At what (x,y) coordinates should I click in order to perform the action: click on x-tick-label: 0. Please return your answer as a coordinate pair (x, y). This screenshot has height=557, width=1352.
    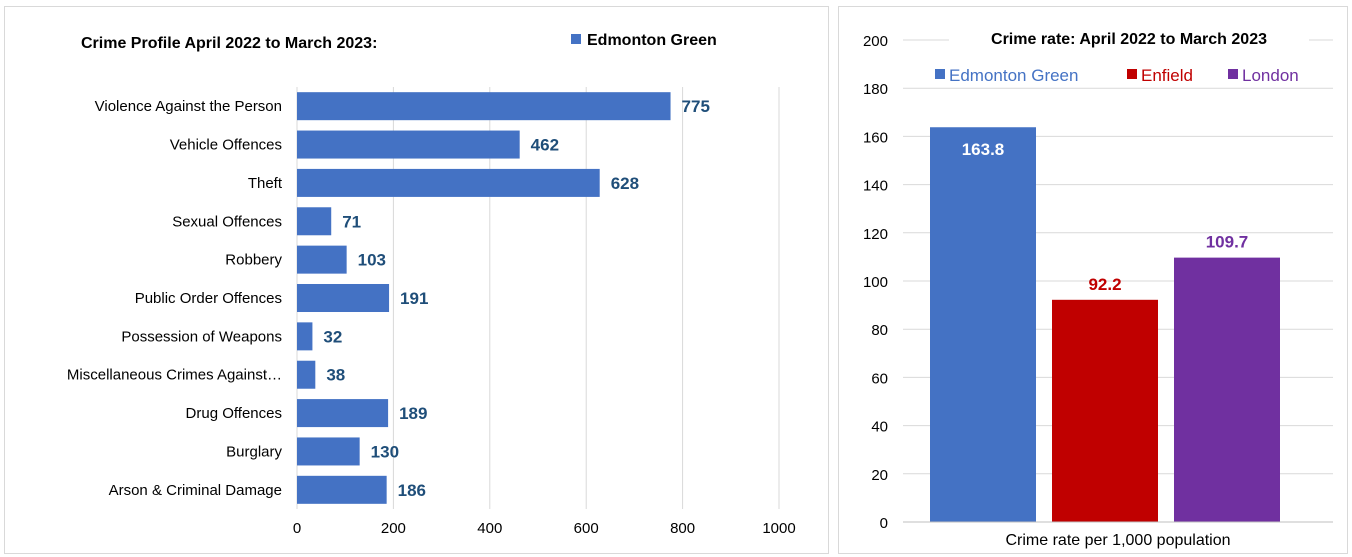
    Looking at the image, I should click on (297, 528).